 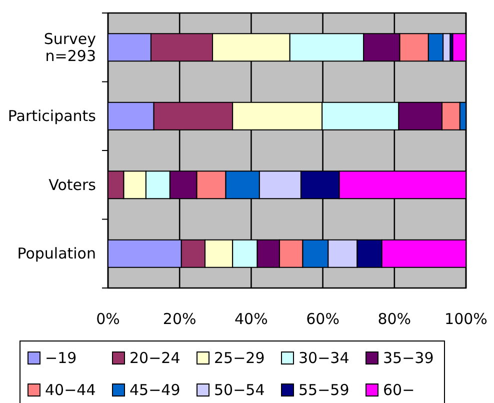 I want to click on x-tick-label: 60%, so click(x=323, y=319).